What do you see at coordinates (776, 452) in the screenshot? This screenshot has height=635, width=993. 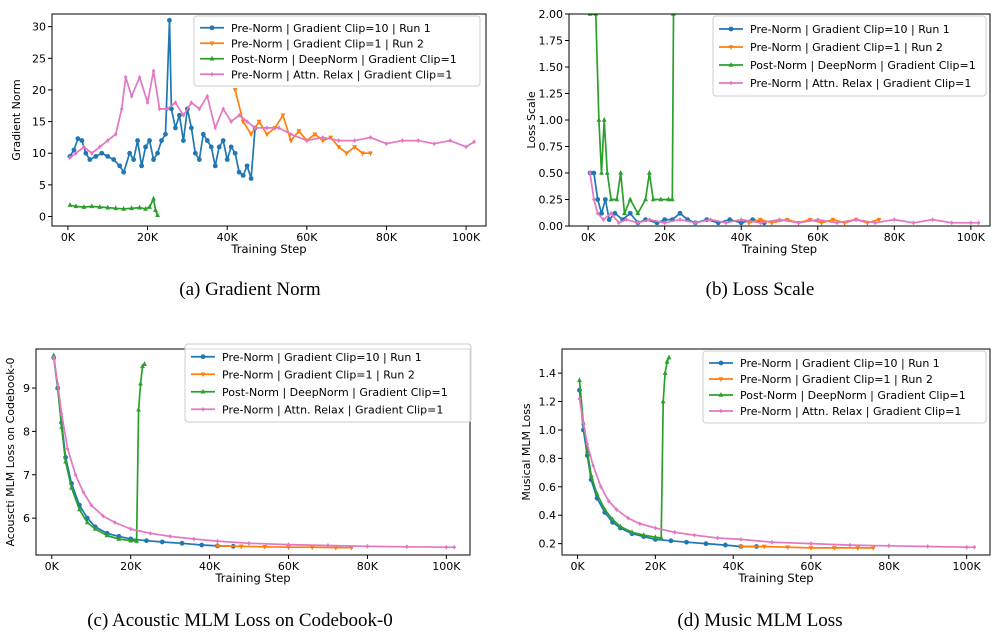 I see `plot-frame` at bounding box center [776, 452].